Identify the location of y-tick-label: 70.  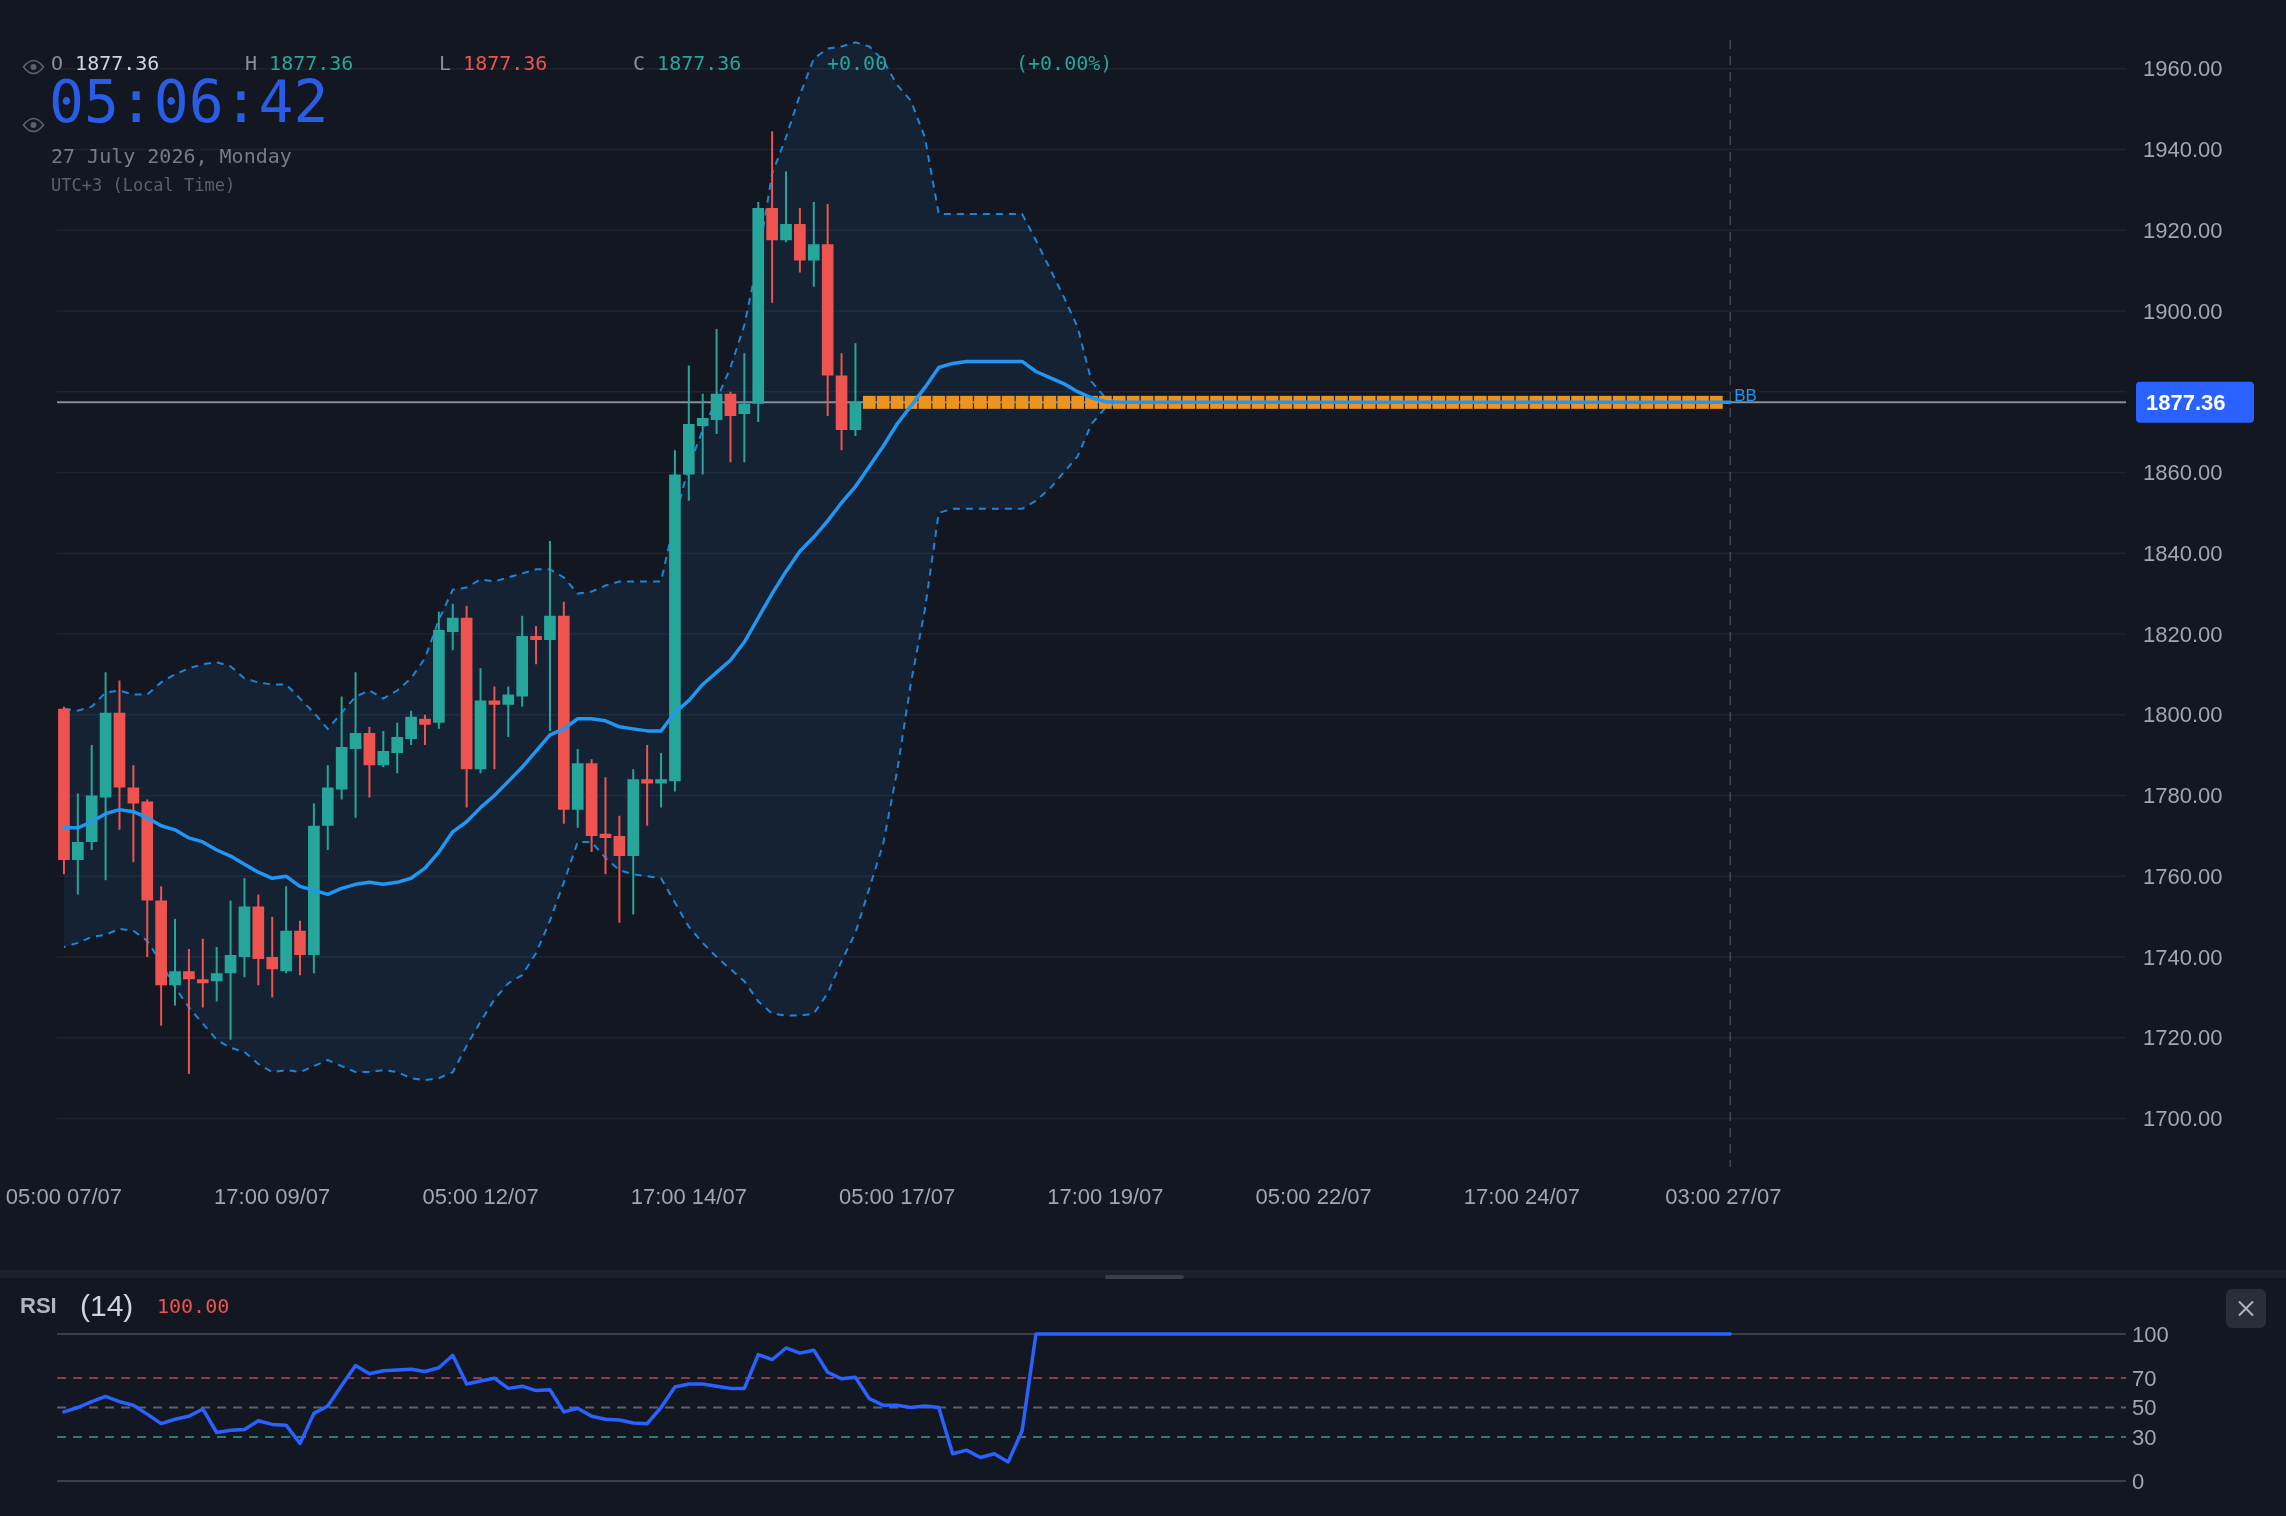
(2144, 1378).